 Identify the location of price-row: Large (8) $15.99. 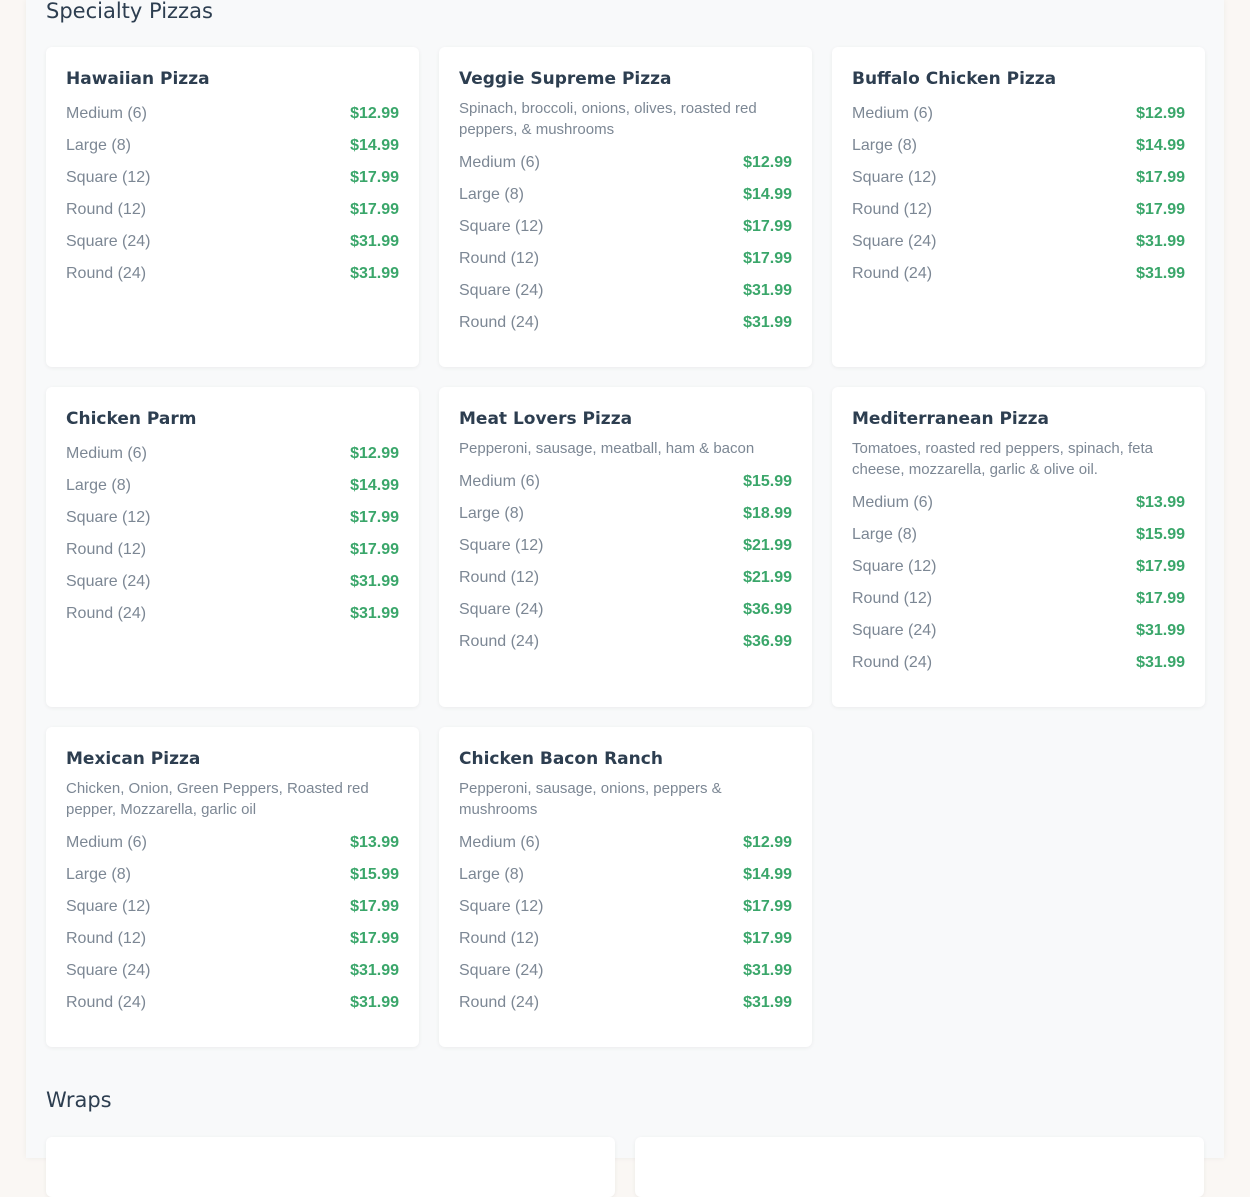
(1018, 535).